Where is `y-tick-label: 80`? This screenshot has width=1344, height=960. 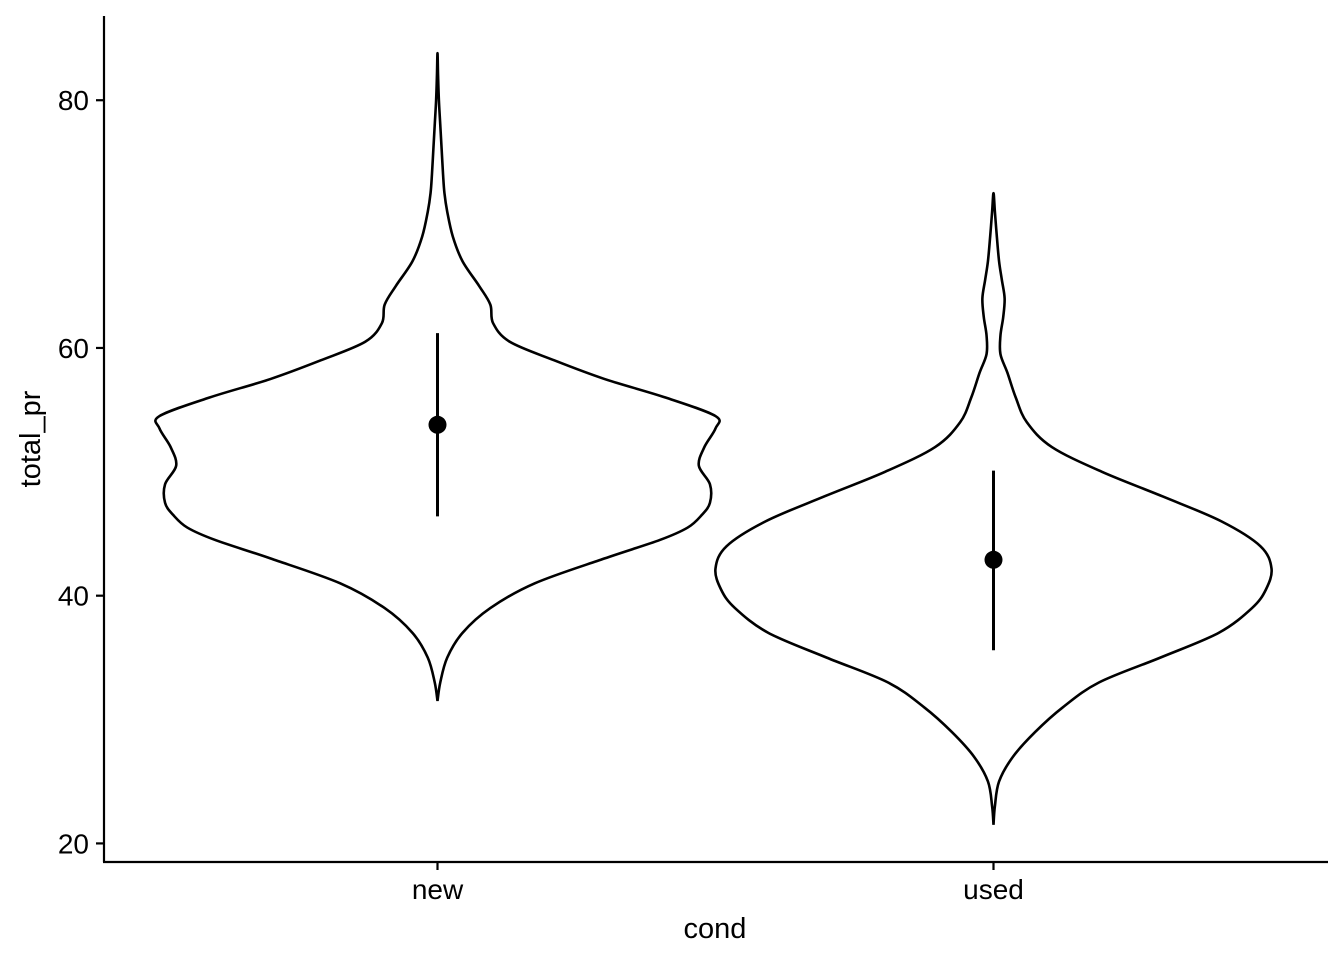
y-tick-label: 80 is located at coordinates (73, 100).